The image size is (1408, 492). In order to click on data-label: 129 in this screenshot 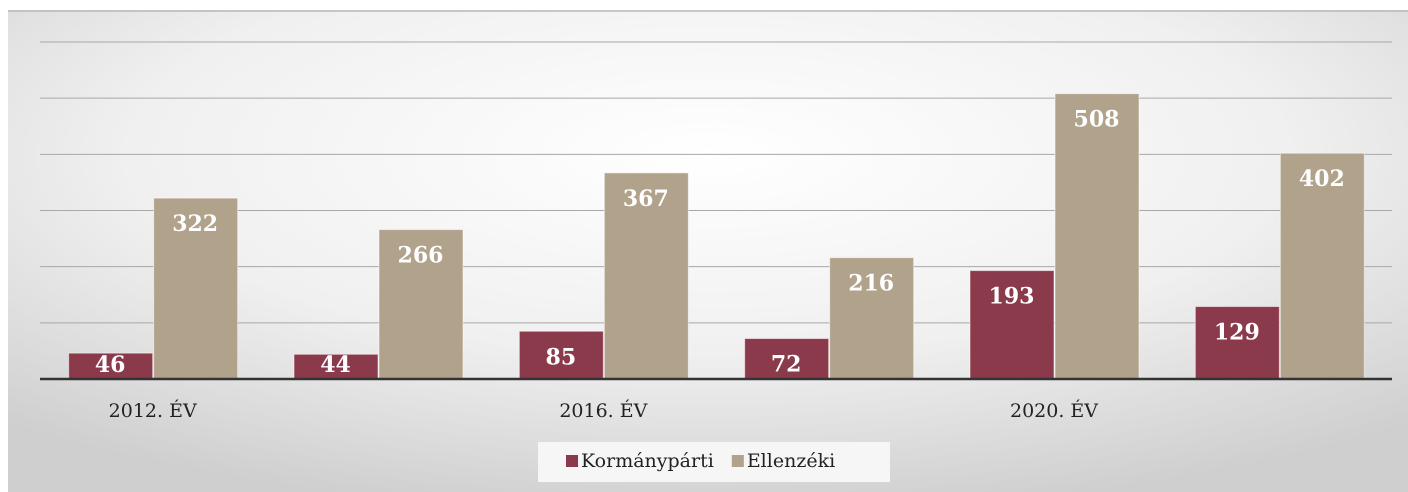, I will do `click(1237, 333)`.